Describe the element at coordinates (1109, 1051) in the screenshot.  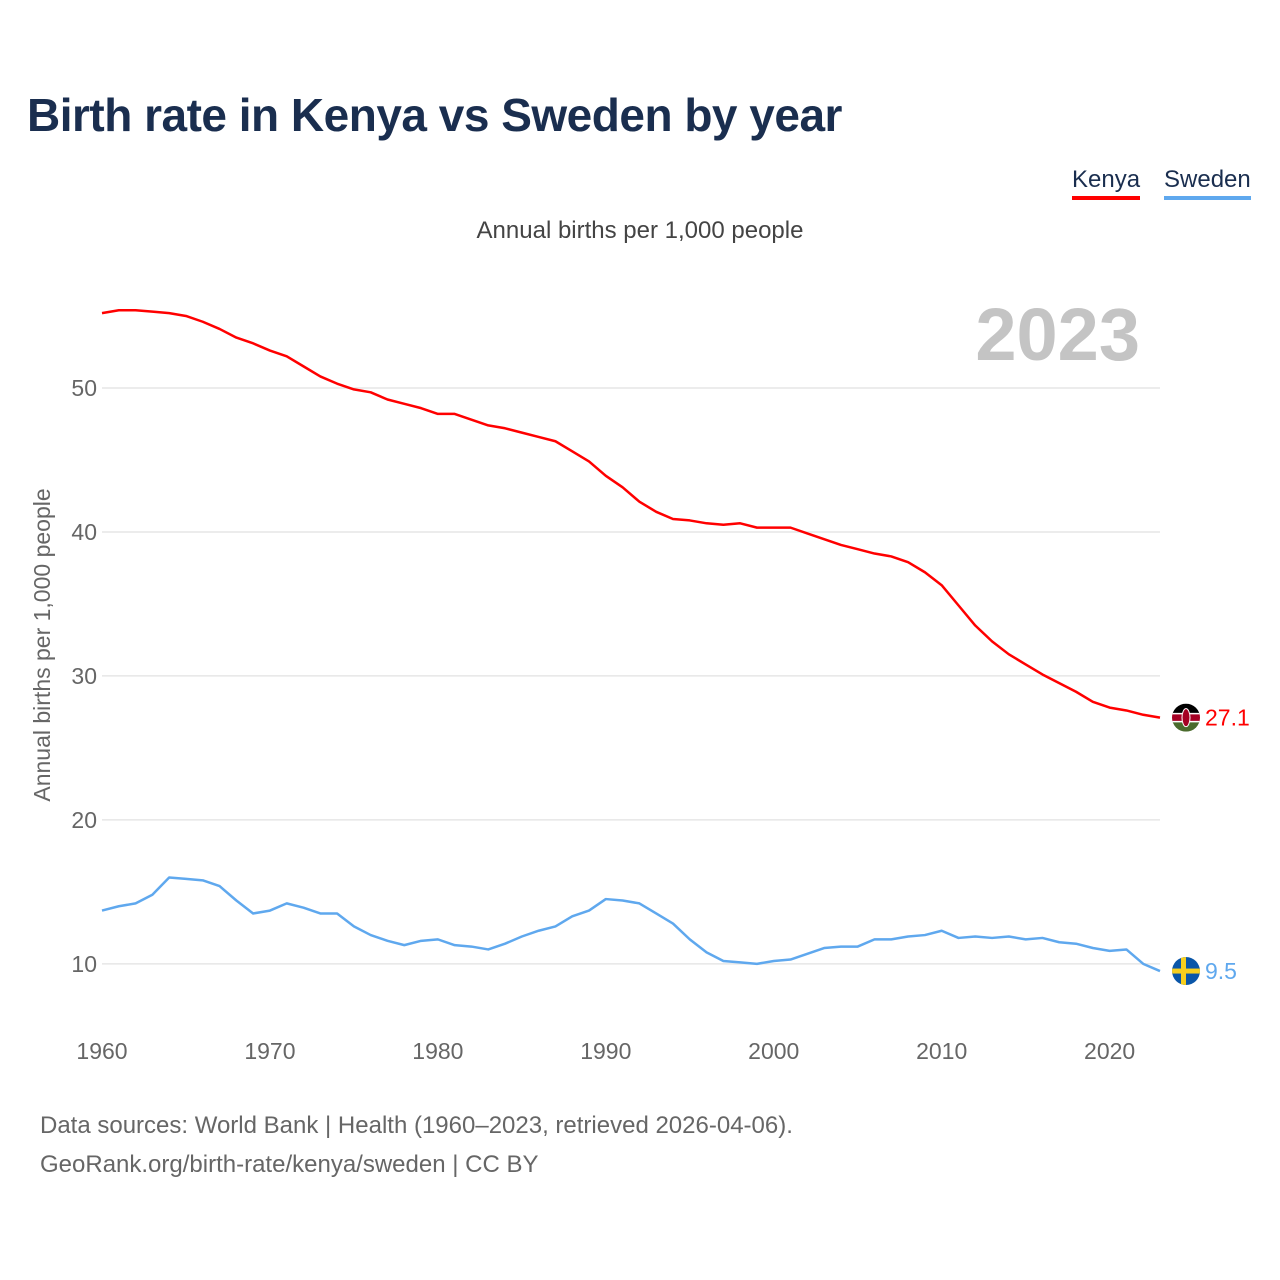
I see `x-tick-label: 2020` at that location.